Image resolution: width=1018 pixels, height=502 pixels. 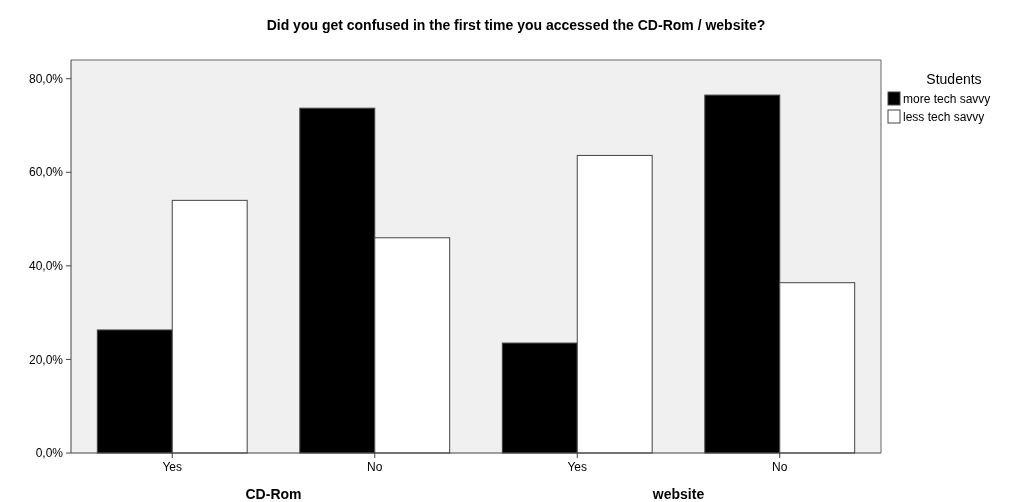 I want to click on legend-label: less tech savvy, so click(x=944, y=117).